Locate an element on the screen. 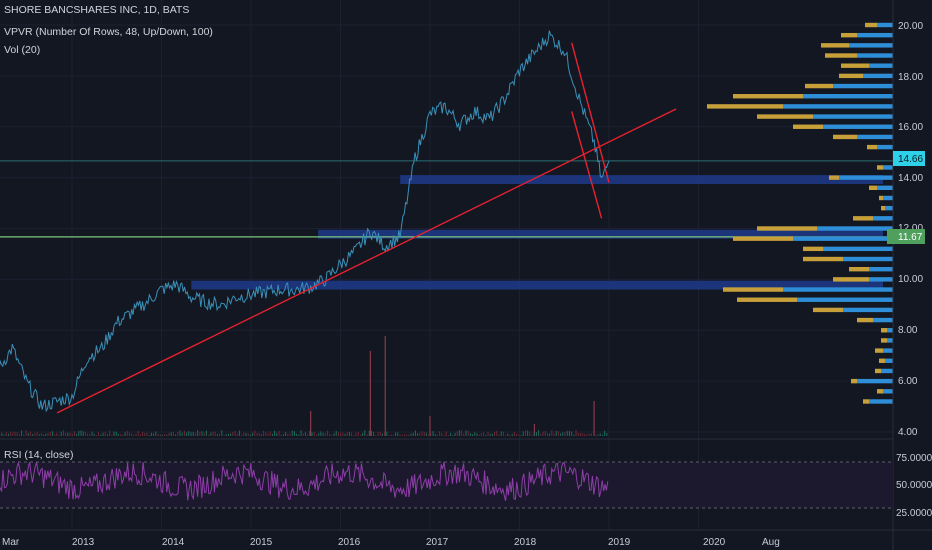 Image resolution: width=932 pixels, height=550 pixels. price-tick: 6.00 is located at coordinates (908, 381).